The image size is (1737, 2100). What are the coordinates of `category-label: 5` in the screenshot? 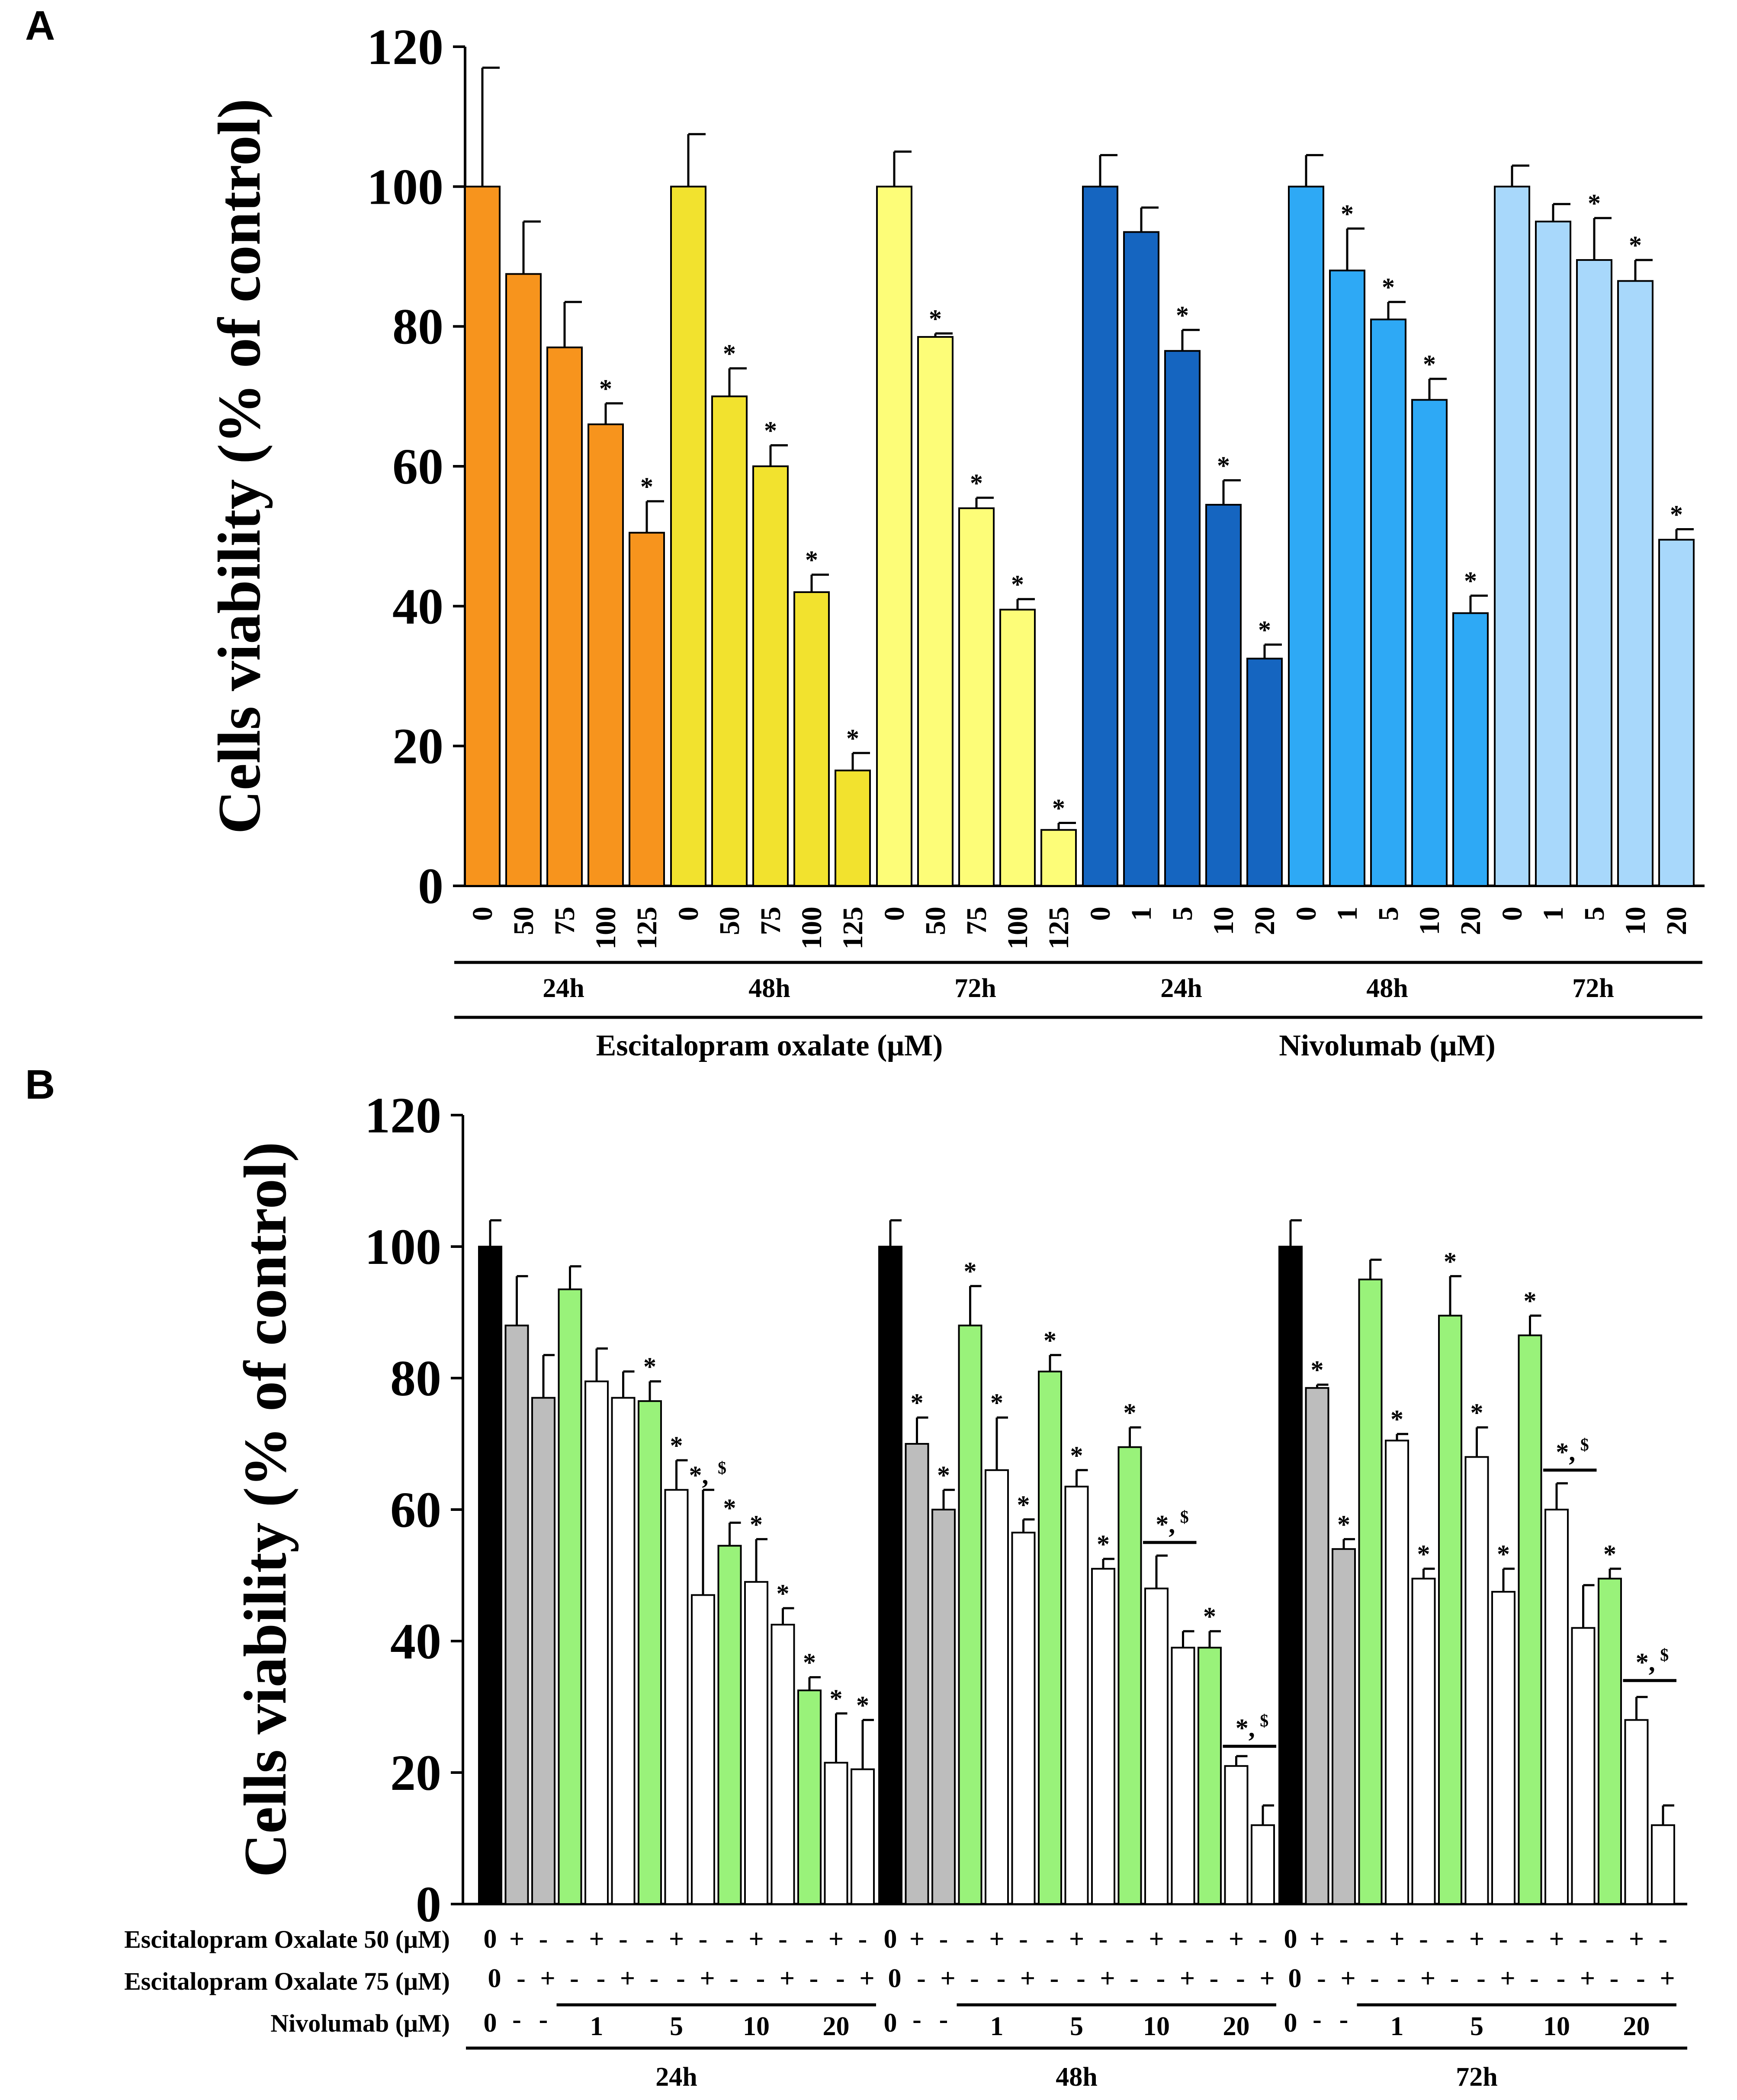 It's located at (1183, 914).